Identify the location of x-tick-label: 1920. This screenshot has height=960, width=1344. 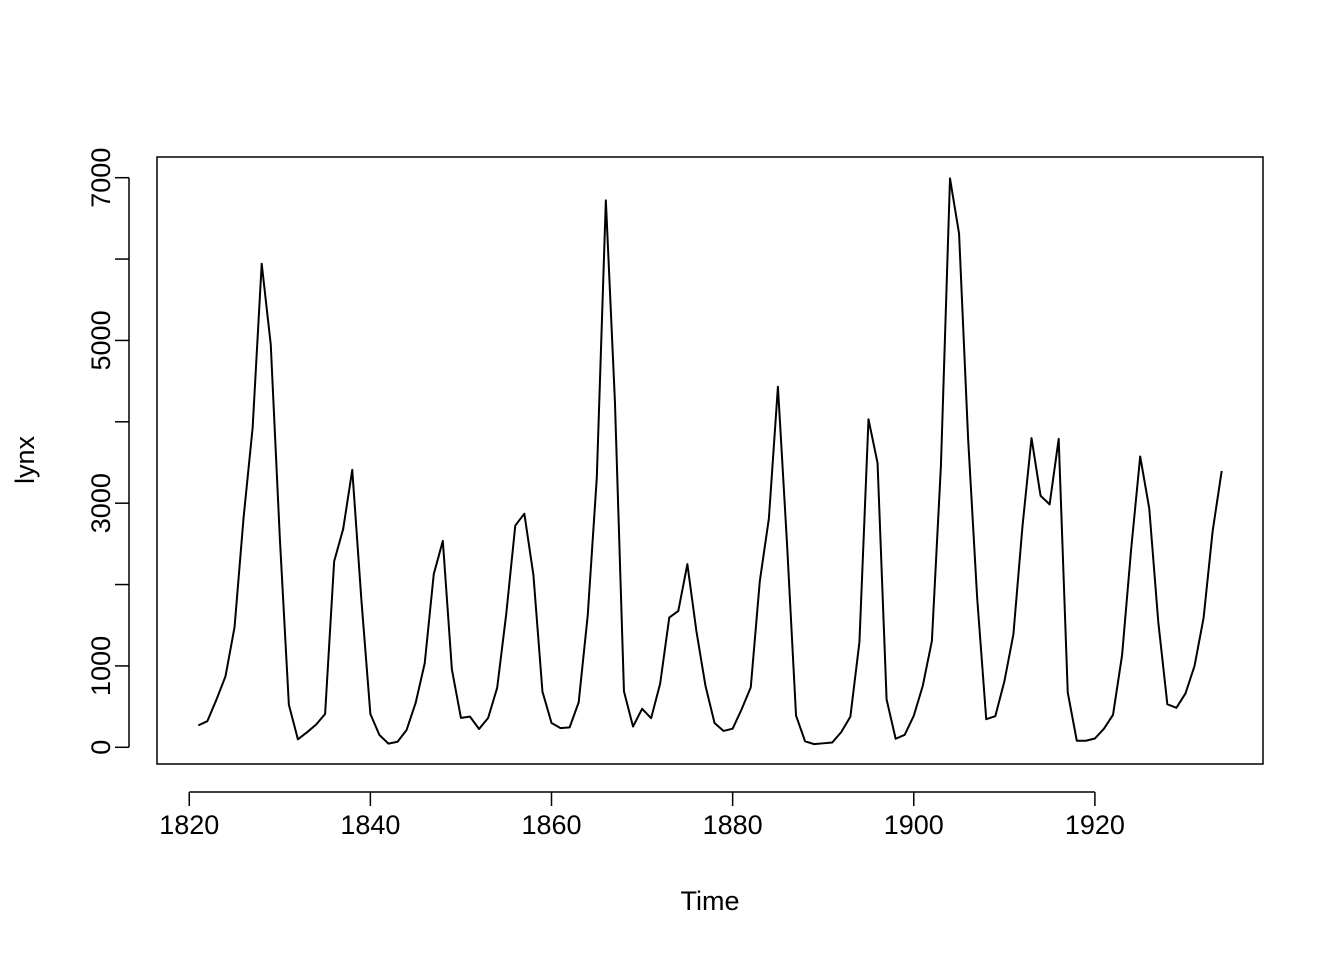
(1095, 825).